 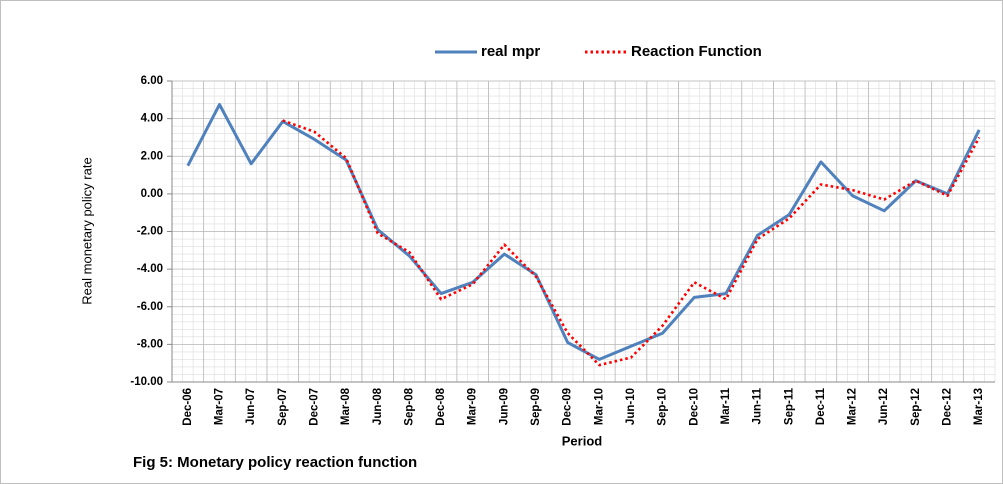 What do you see at coordinates (568, 407) in the screenshot?
I see `x-tick-label: Dec-09` at bounding box center [568, 407].